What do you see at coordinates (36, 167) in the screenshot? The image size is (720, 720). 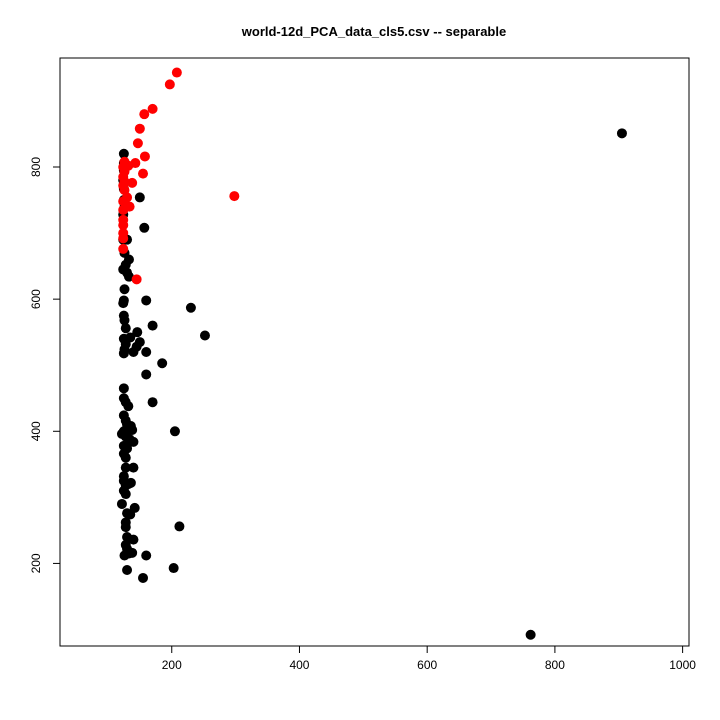 I see `y-tick-label: 800` at bounding box center [36, 167].